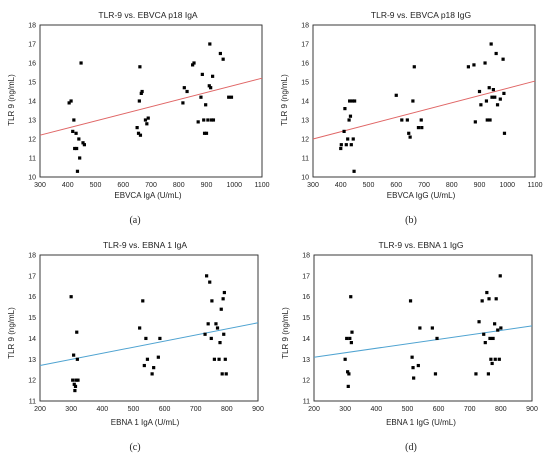 The height and width of the screenshot is (457, 550). I want to click on chart-title: TLR-9 vs. EBNA 1 IgG, so click(420, 245).